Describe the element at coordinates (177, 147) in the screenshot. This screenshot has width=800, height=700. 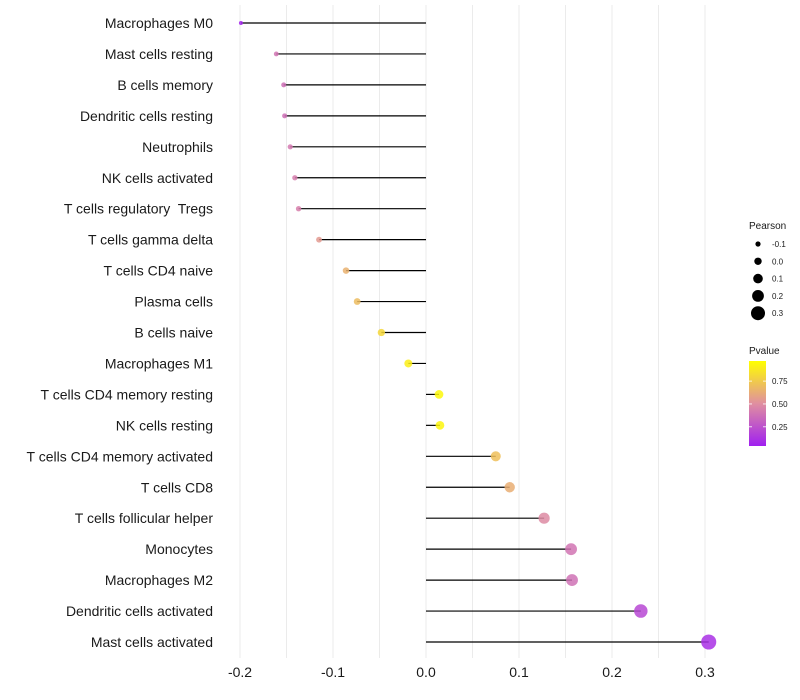
I see `y-axis-label: Neutrophils` at that location.